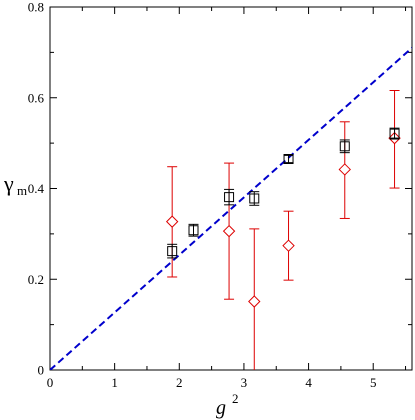  What do you see at coordinates (114, 382) in the screenshot?
I see `x-tick-label: 1` at bounding box center [114, 382].